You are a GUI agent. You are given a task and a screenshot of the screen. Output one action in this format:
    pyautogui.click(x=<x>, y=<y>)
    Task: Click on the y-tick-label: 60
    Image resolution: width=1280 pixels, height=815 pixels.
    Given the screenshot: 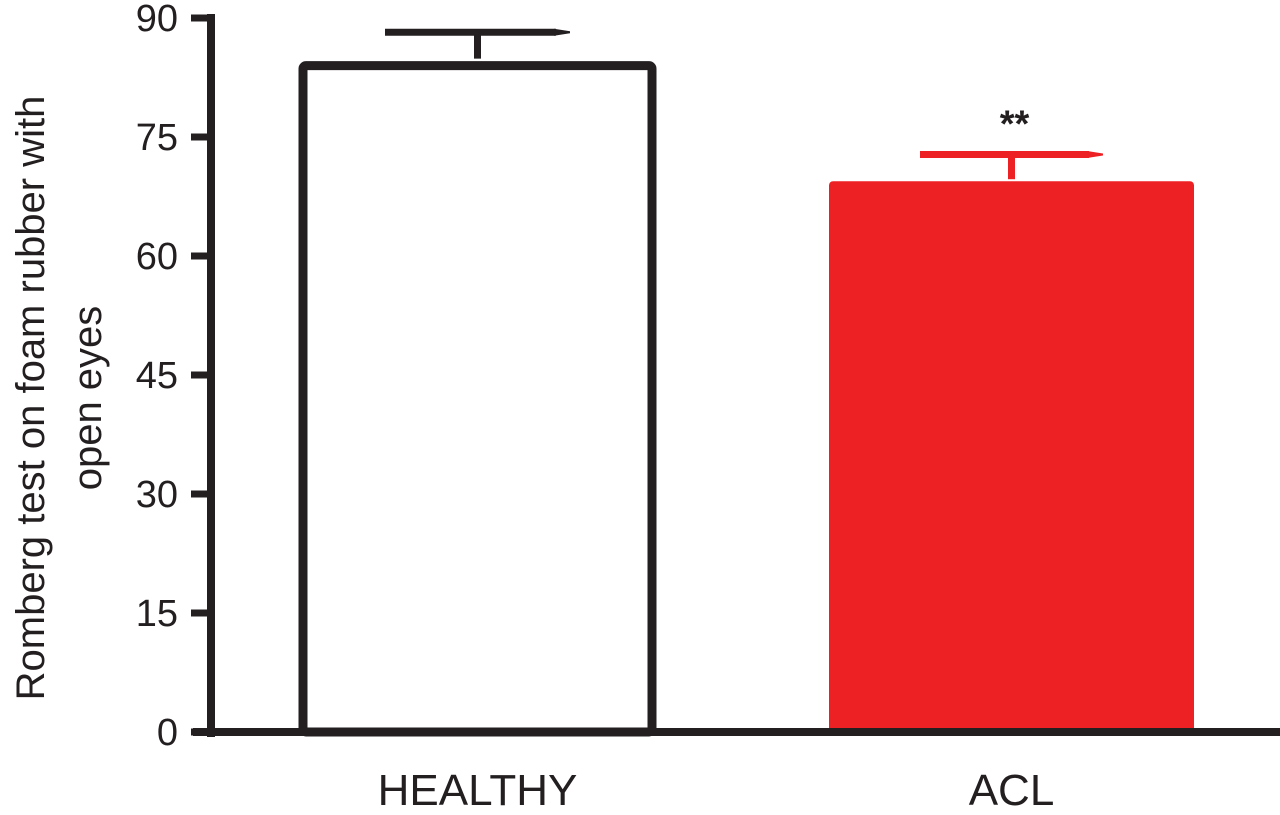 What is the action you would take?
    pyautogui.click(x=157, y=257)
    